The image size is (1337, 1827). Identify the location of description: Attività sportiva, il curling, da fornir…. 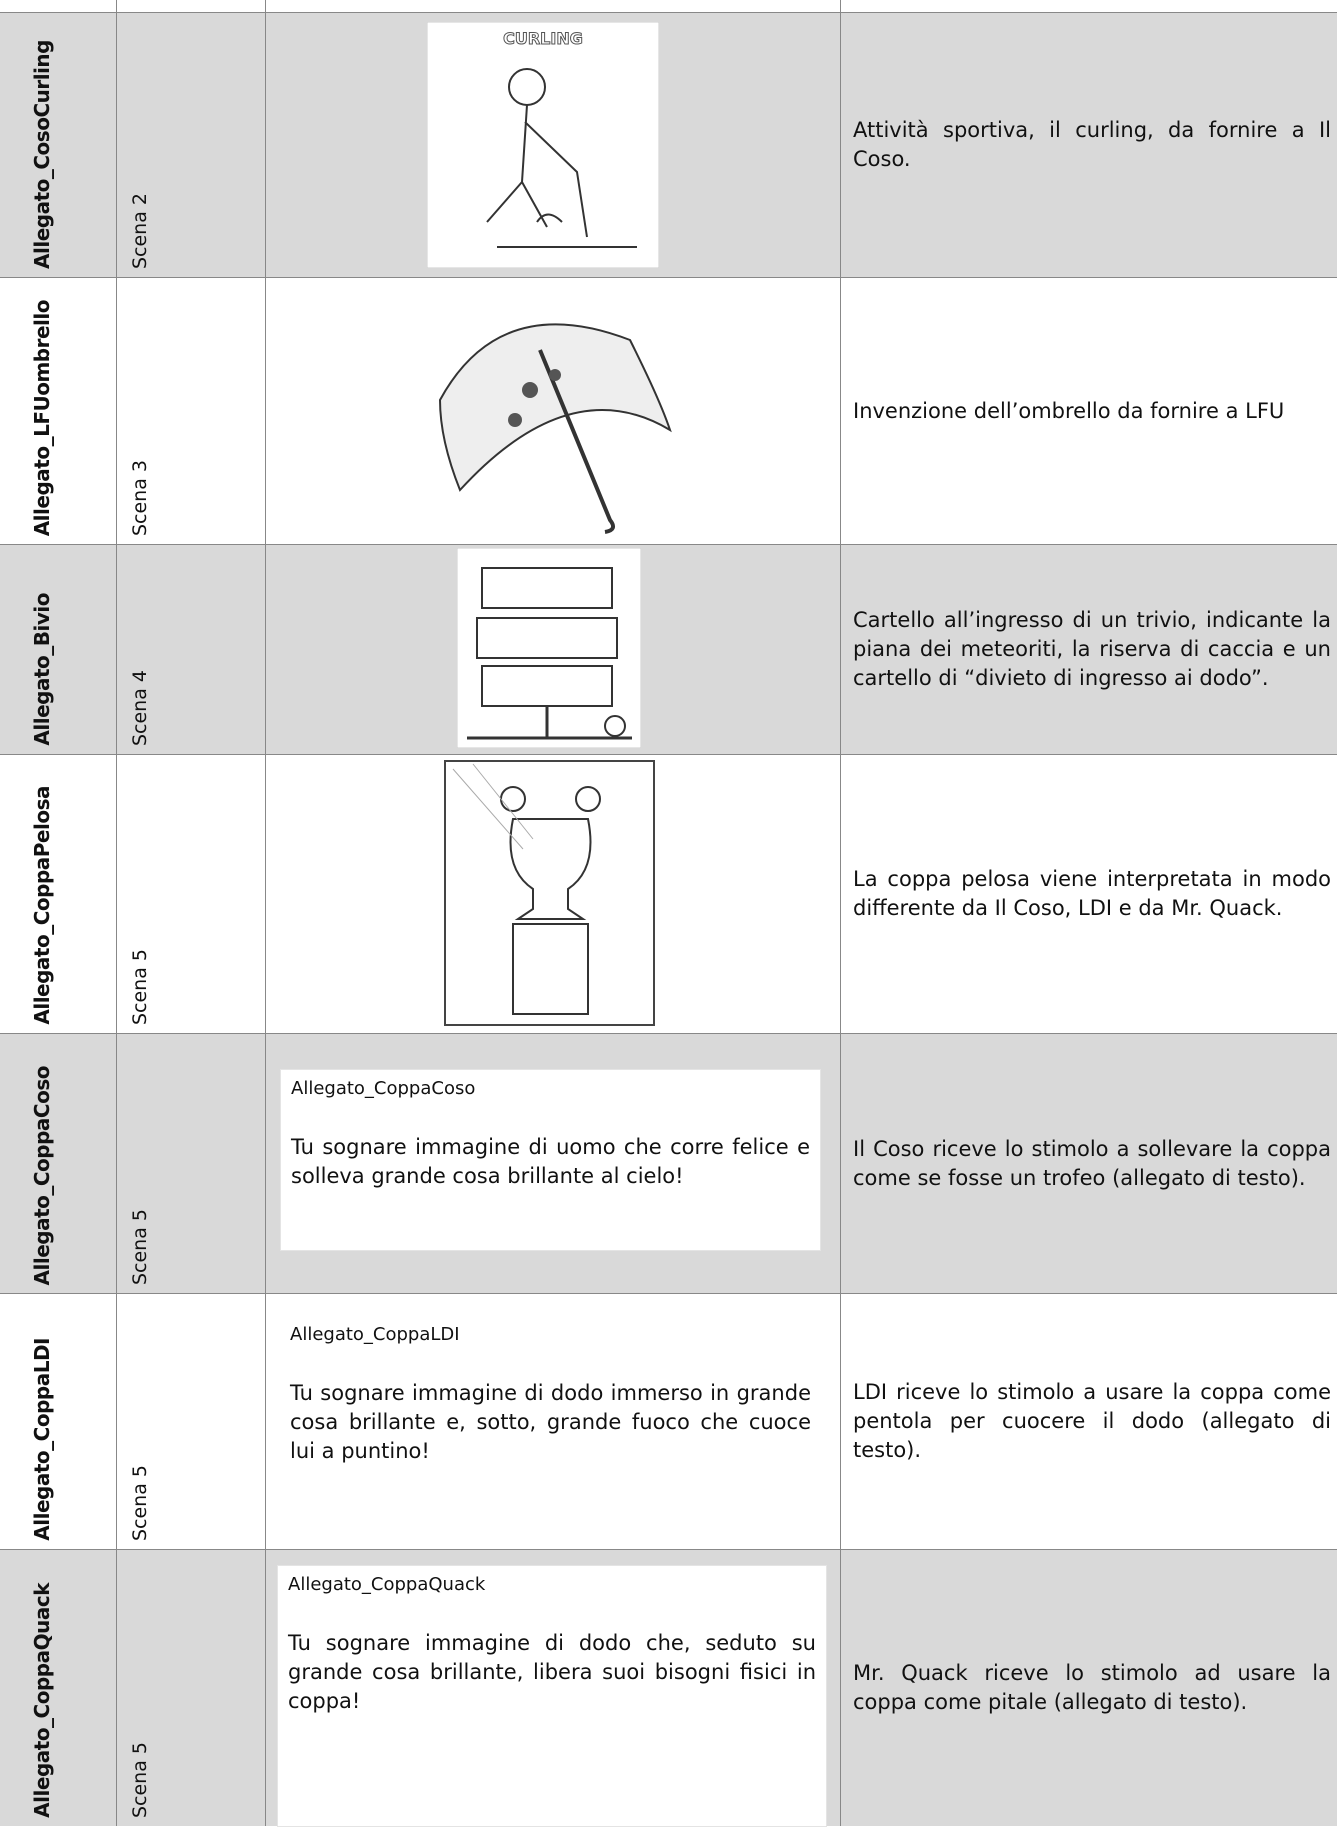
(1092, 144).